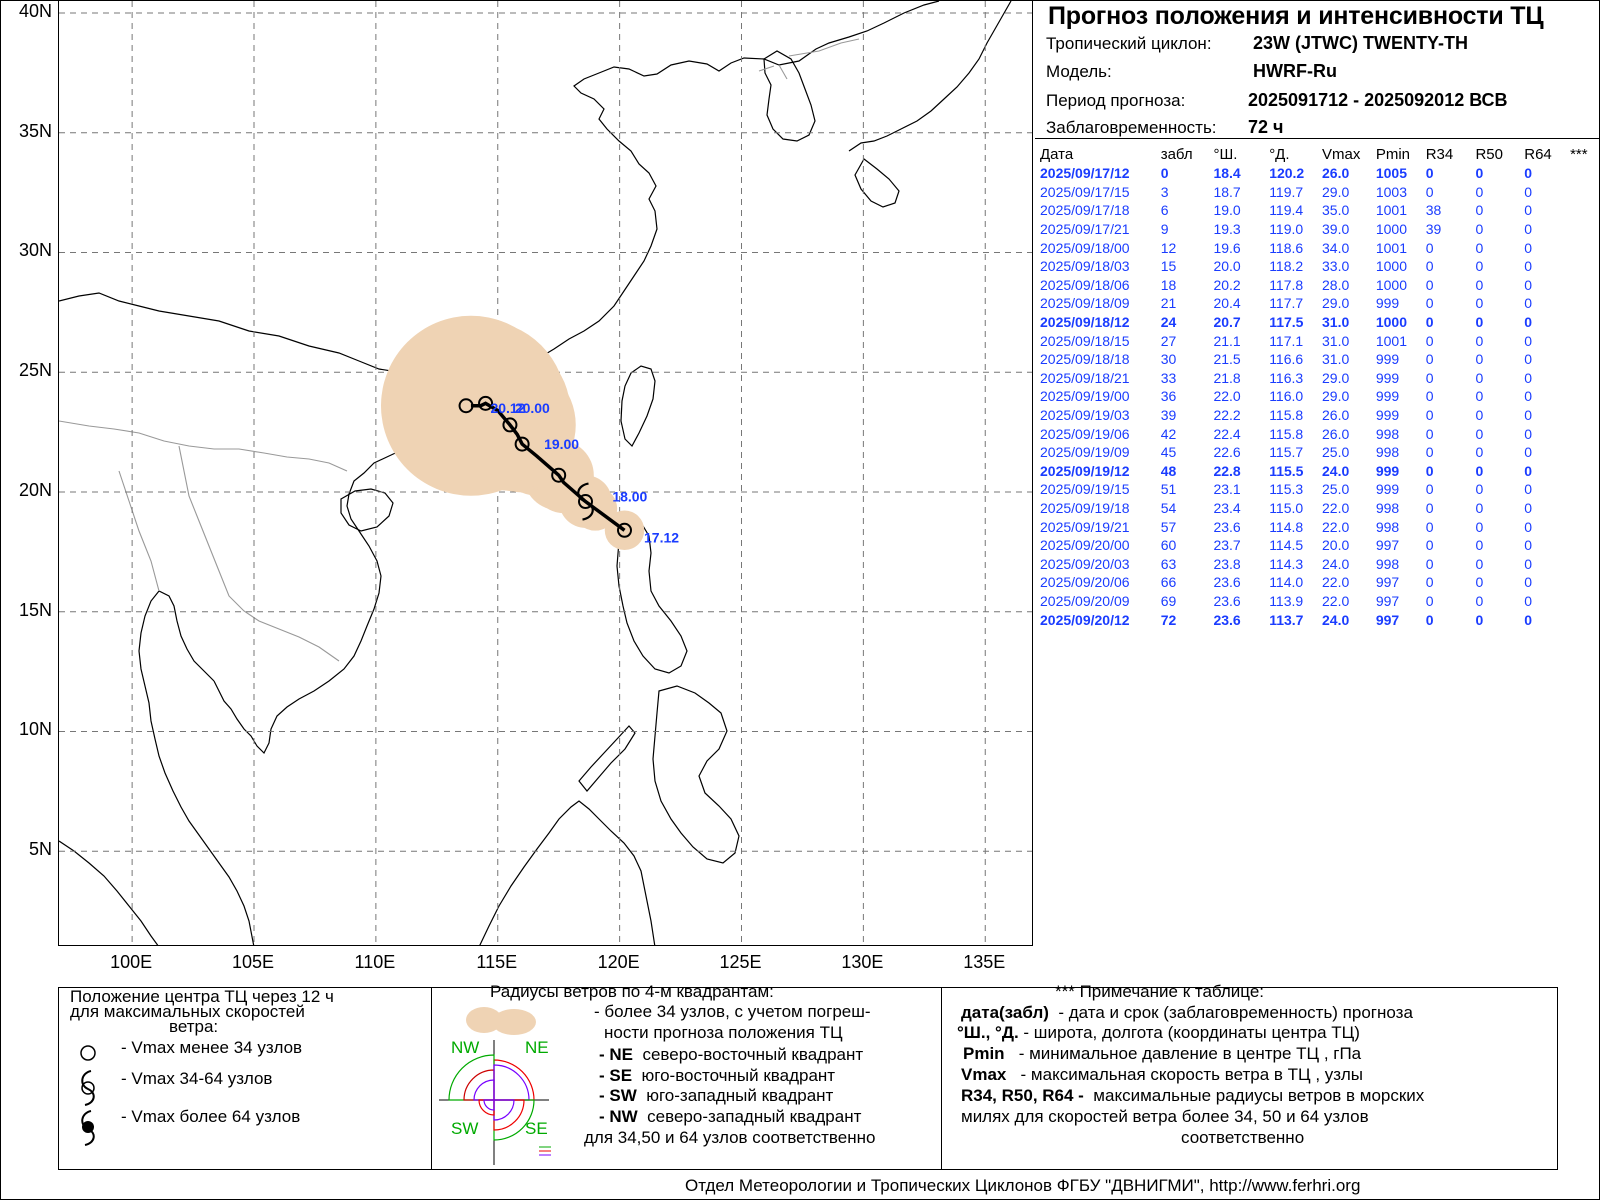  What do you see at coordinates (532, 408) in the screenshot?
I see `track-time-label: 20.00` at bounding box center [532, 408].